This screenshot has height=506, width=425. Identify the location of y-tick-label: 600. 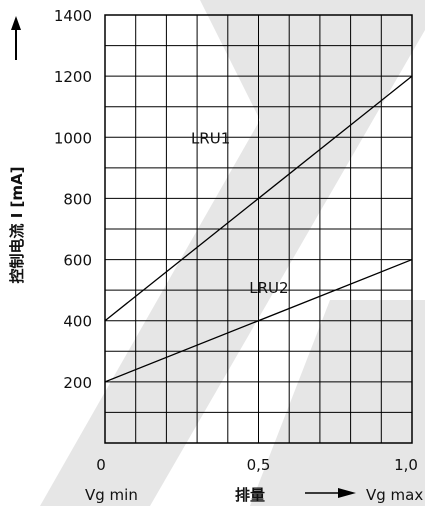
(77, 261).